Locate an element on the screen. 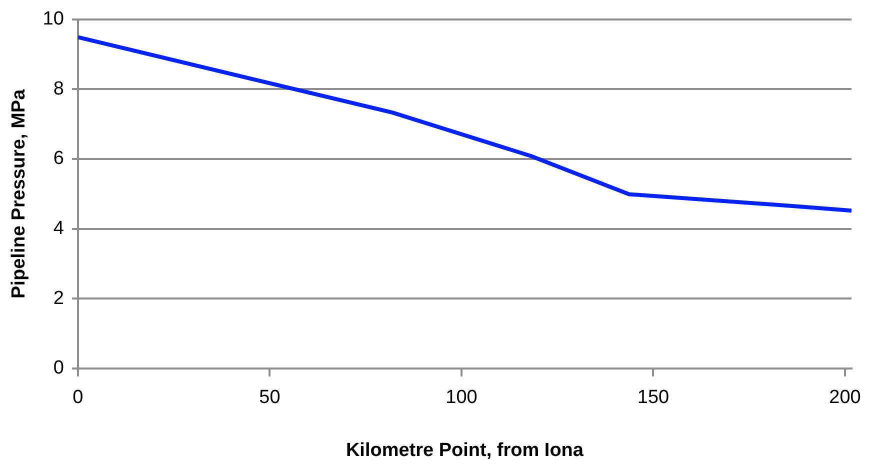 This screenshot has width=871, height=466. y-tick-label: 10 is located at coordinates (53, 19).